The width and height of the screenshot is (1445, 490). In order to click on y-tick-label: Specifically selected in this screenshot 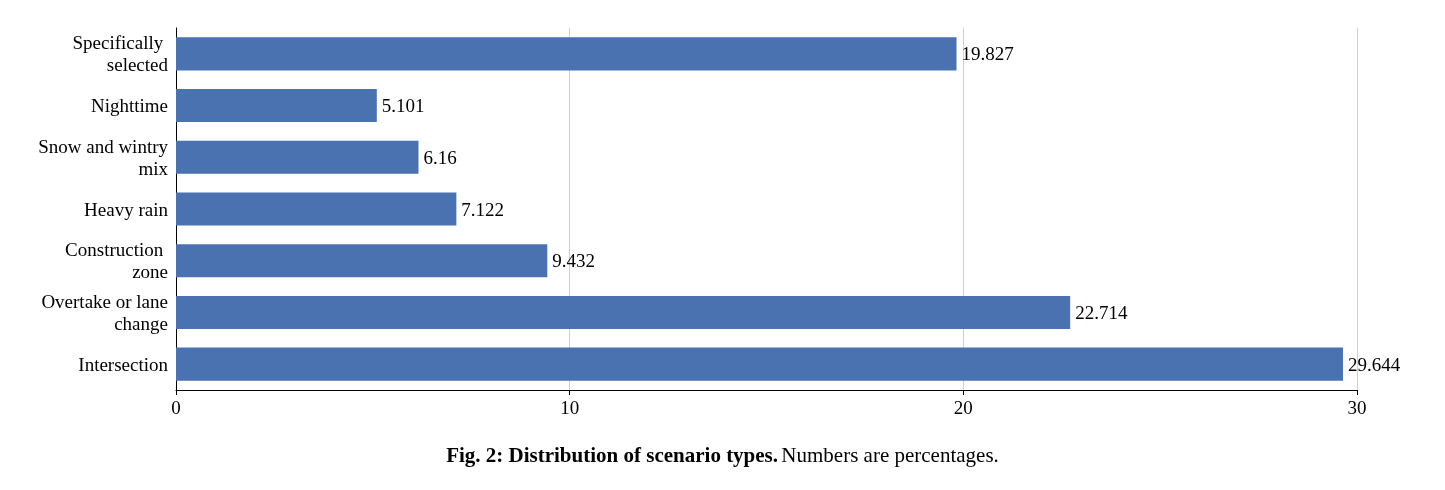, I will do `click(120, 54)`.